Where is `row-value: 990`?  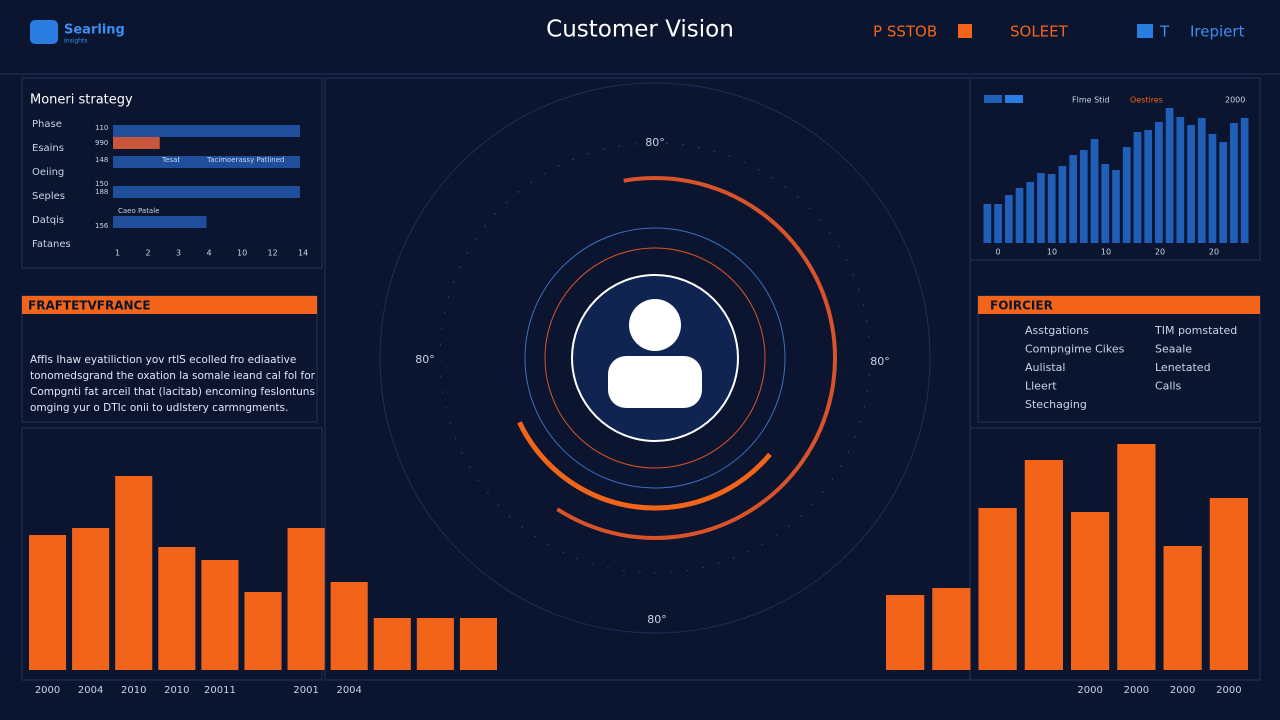
row-value: 990 is located at coordinates (101, 143).